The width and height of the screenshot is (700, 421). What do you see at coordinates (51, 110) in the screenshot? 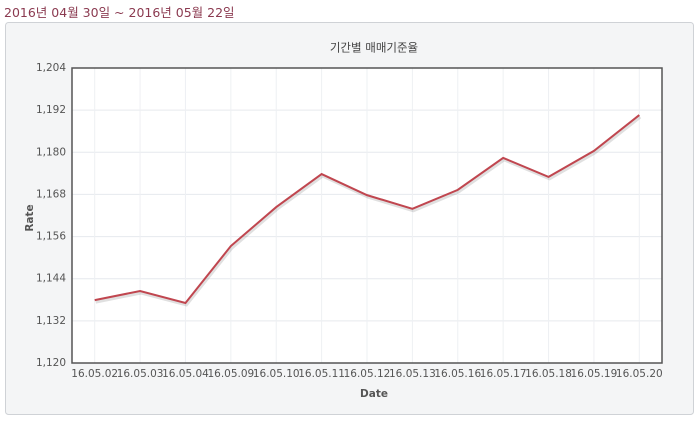
I see `y-tick-label: 1,192` at bounding box center [51, 110].